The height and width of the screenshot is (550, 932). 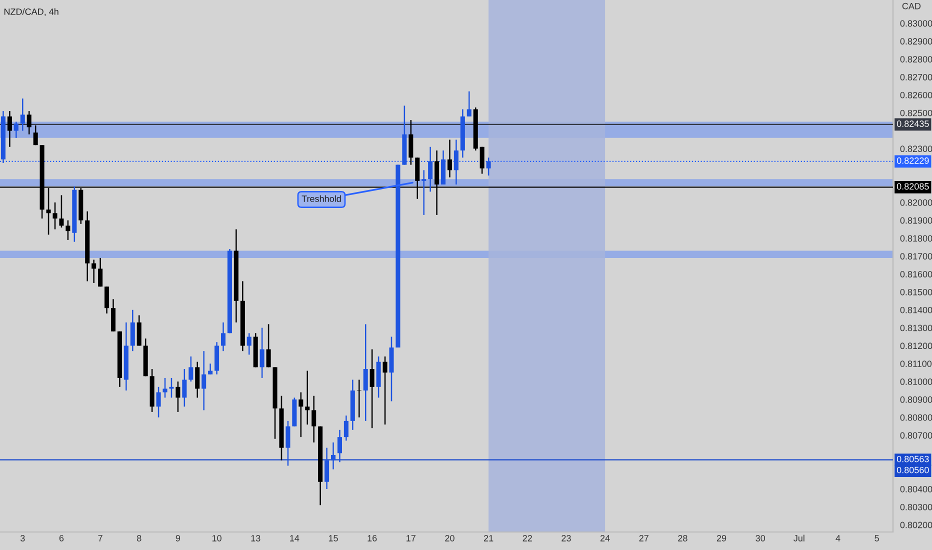 What do you see at coordinates (916, 328) in the screenshot?
I see `y-tick-label: 0.81300` at bounding box center [916, 328].